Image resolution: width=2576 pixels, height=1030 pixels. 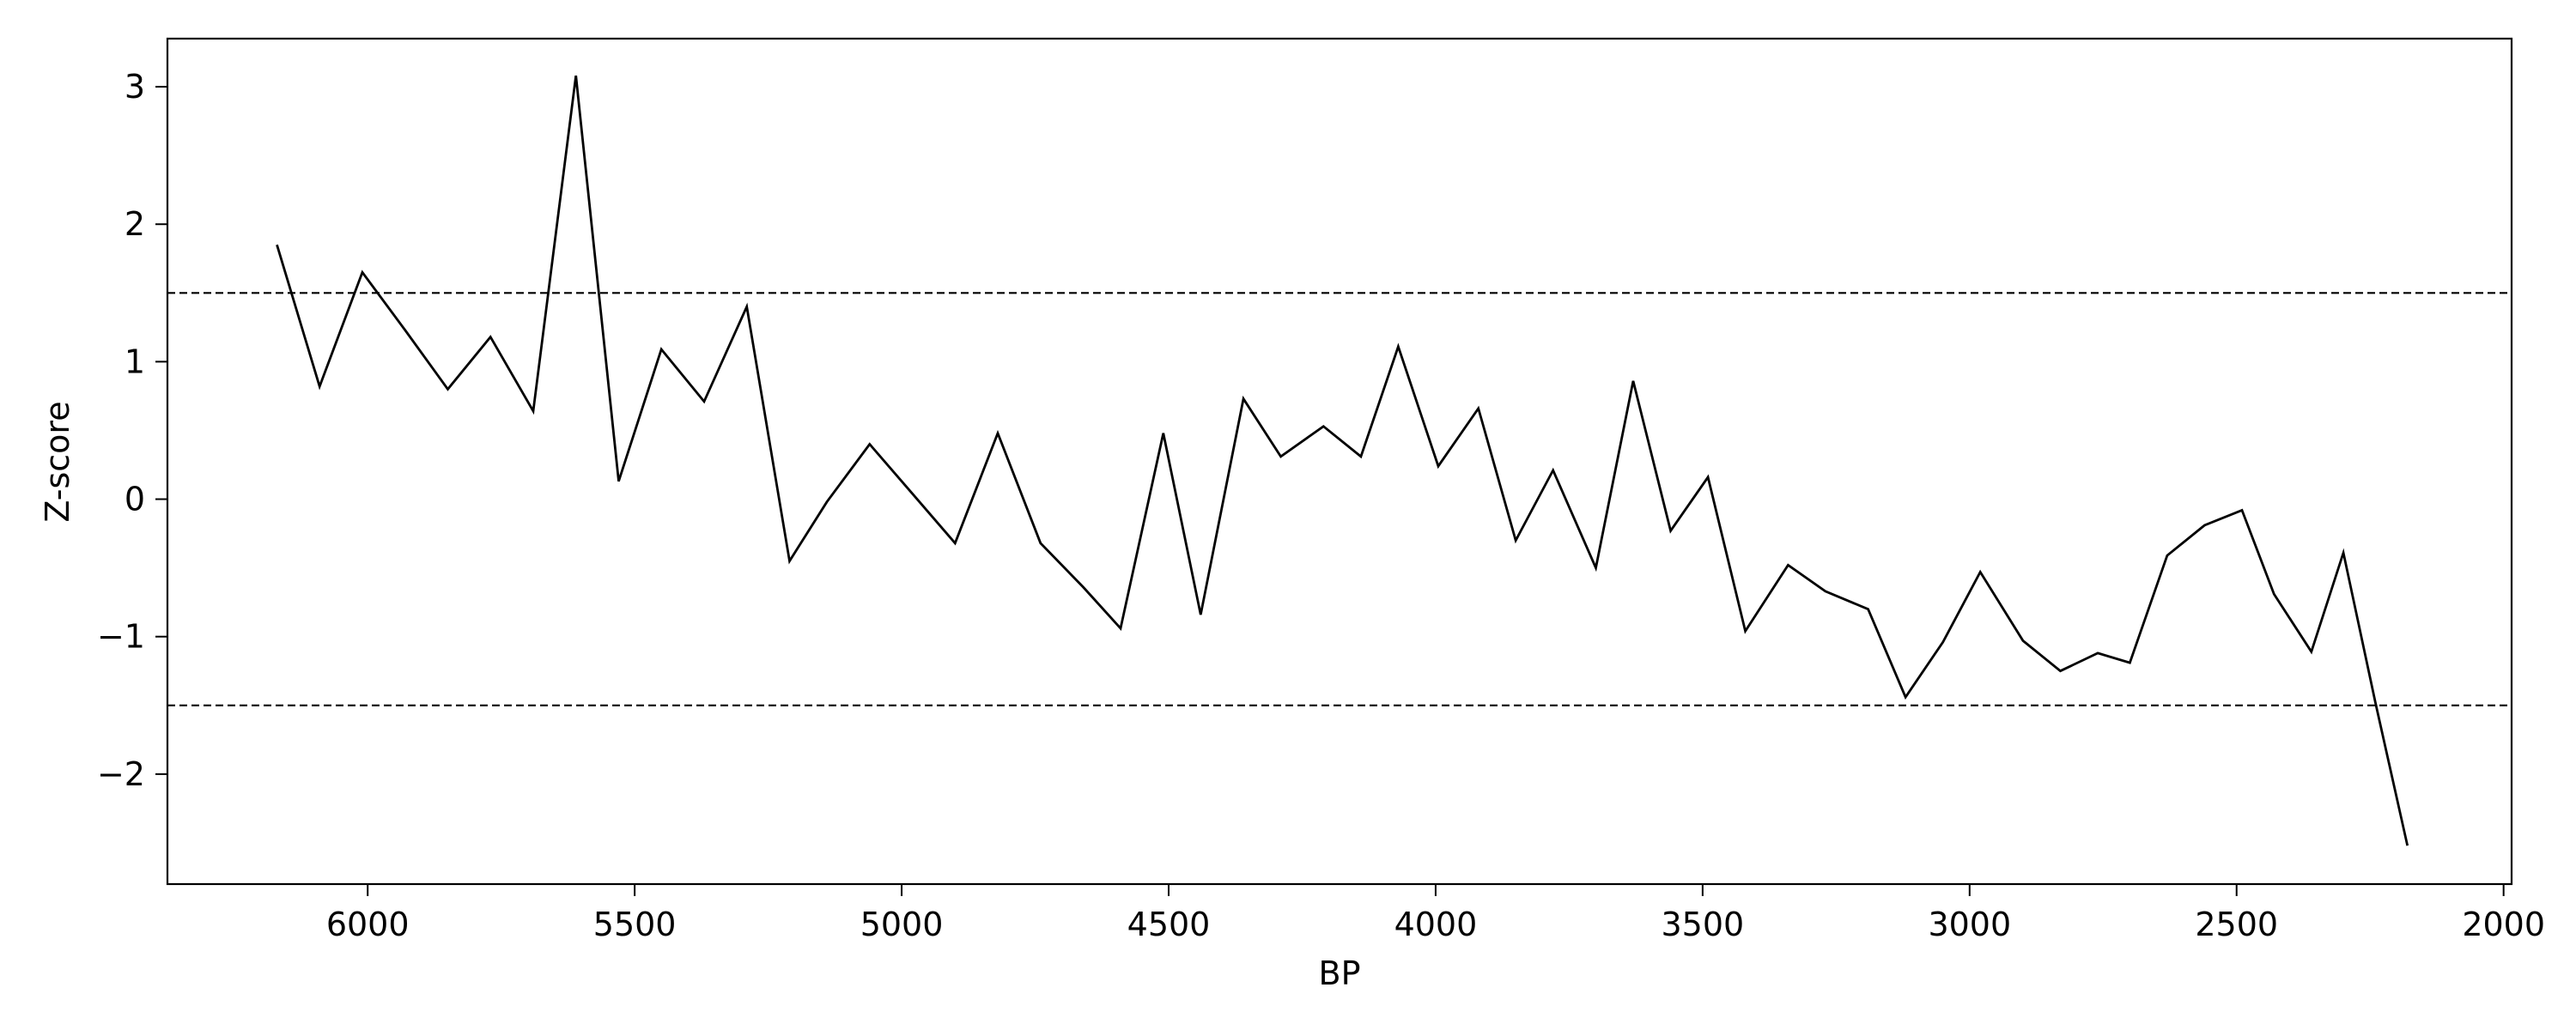 What do you see at coordinates (1436, 924) in the screenshot?
I see `x-tick-label: 4000` at bounding box center [1436, 924].